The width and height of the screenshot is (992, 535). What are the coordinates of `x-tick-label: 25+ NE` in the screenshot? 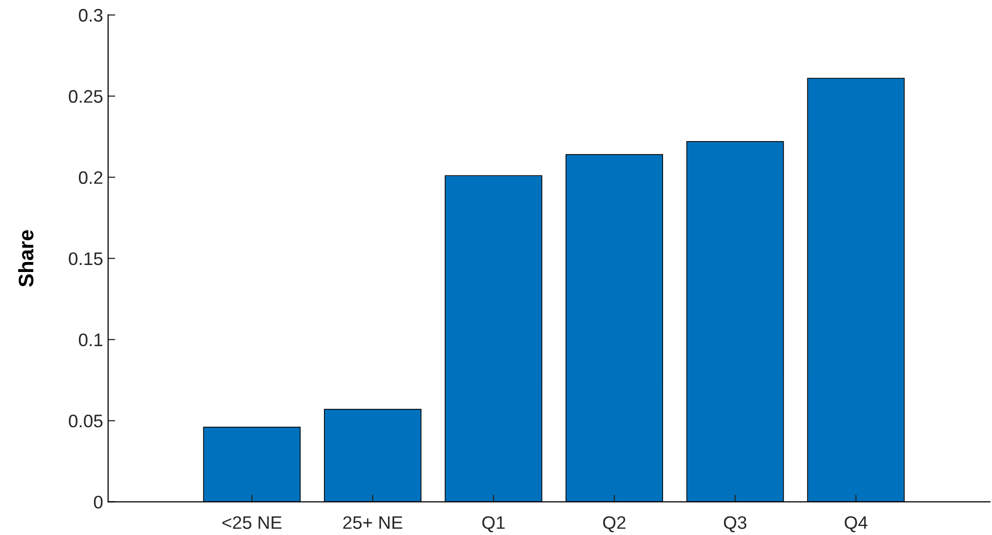 It's located at (372, 522).